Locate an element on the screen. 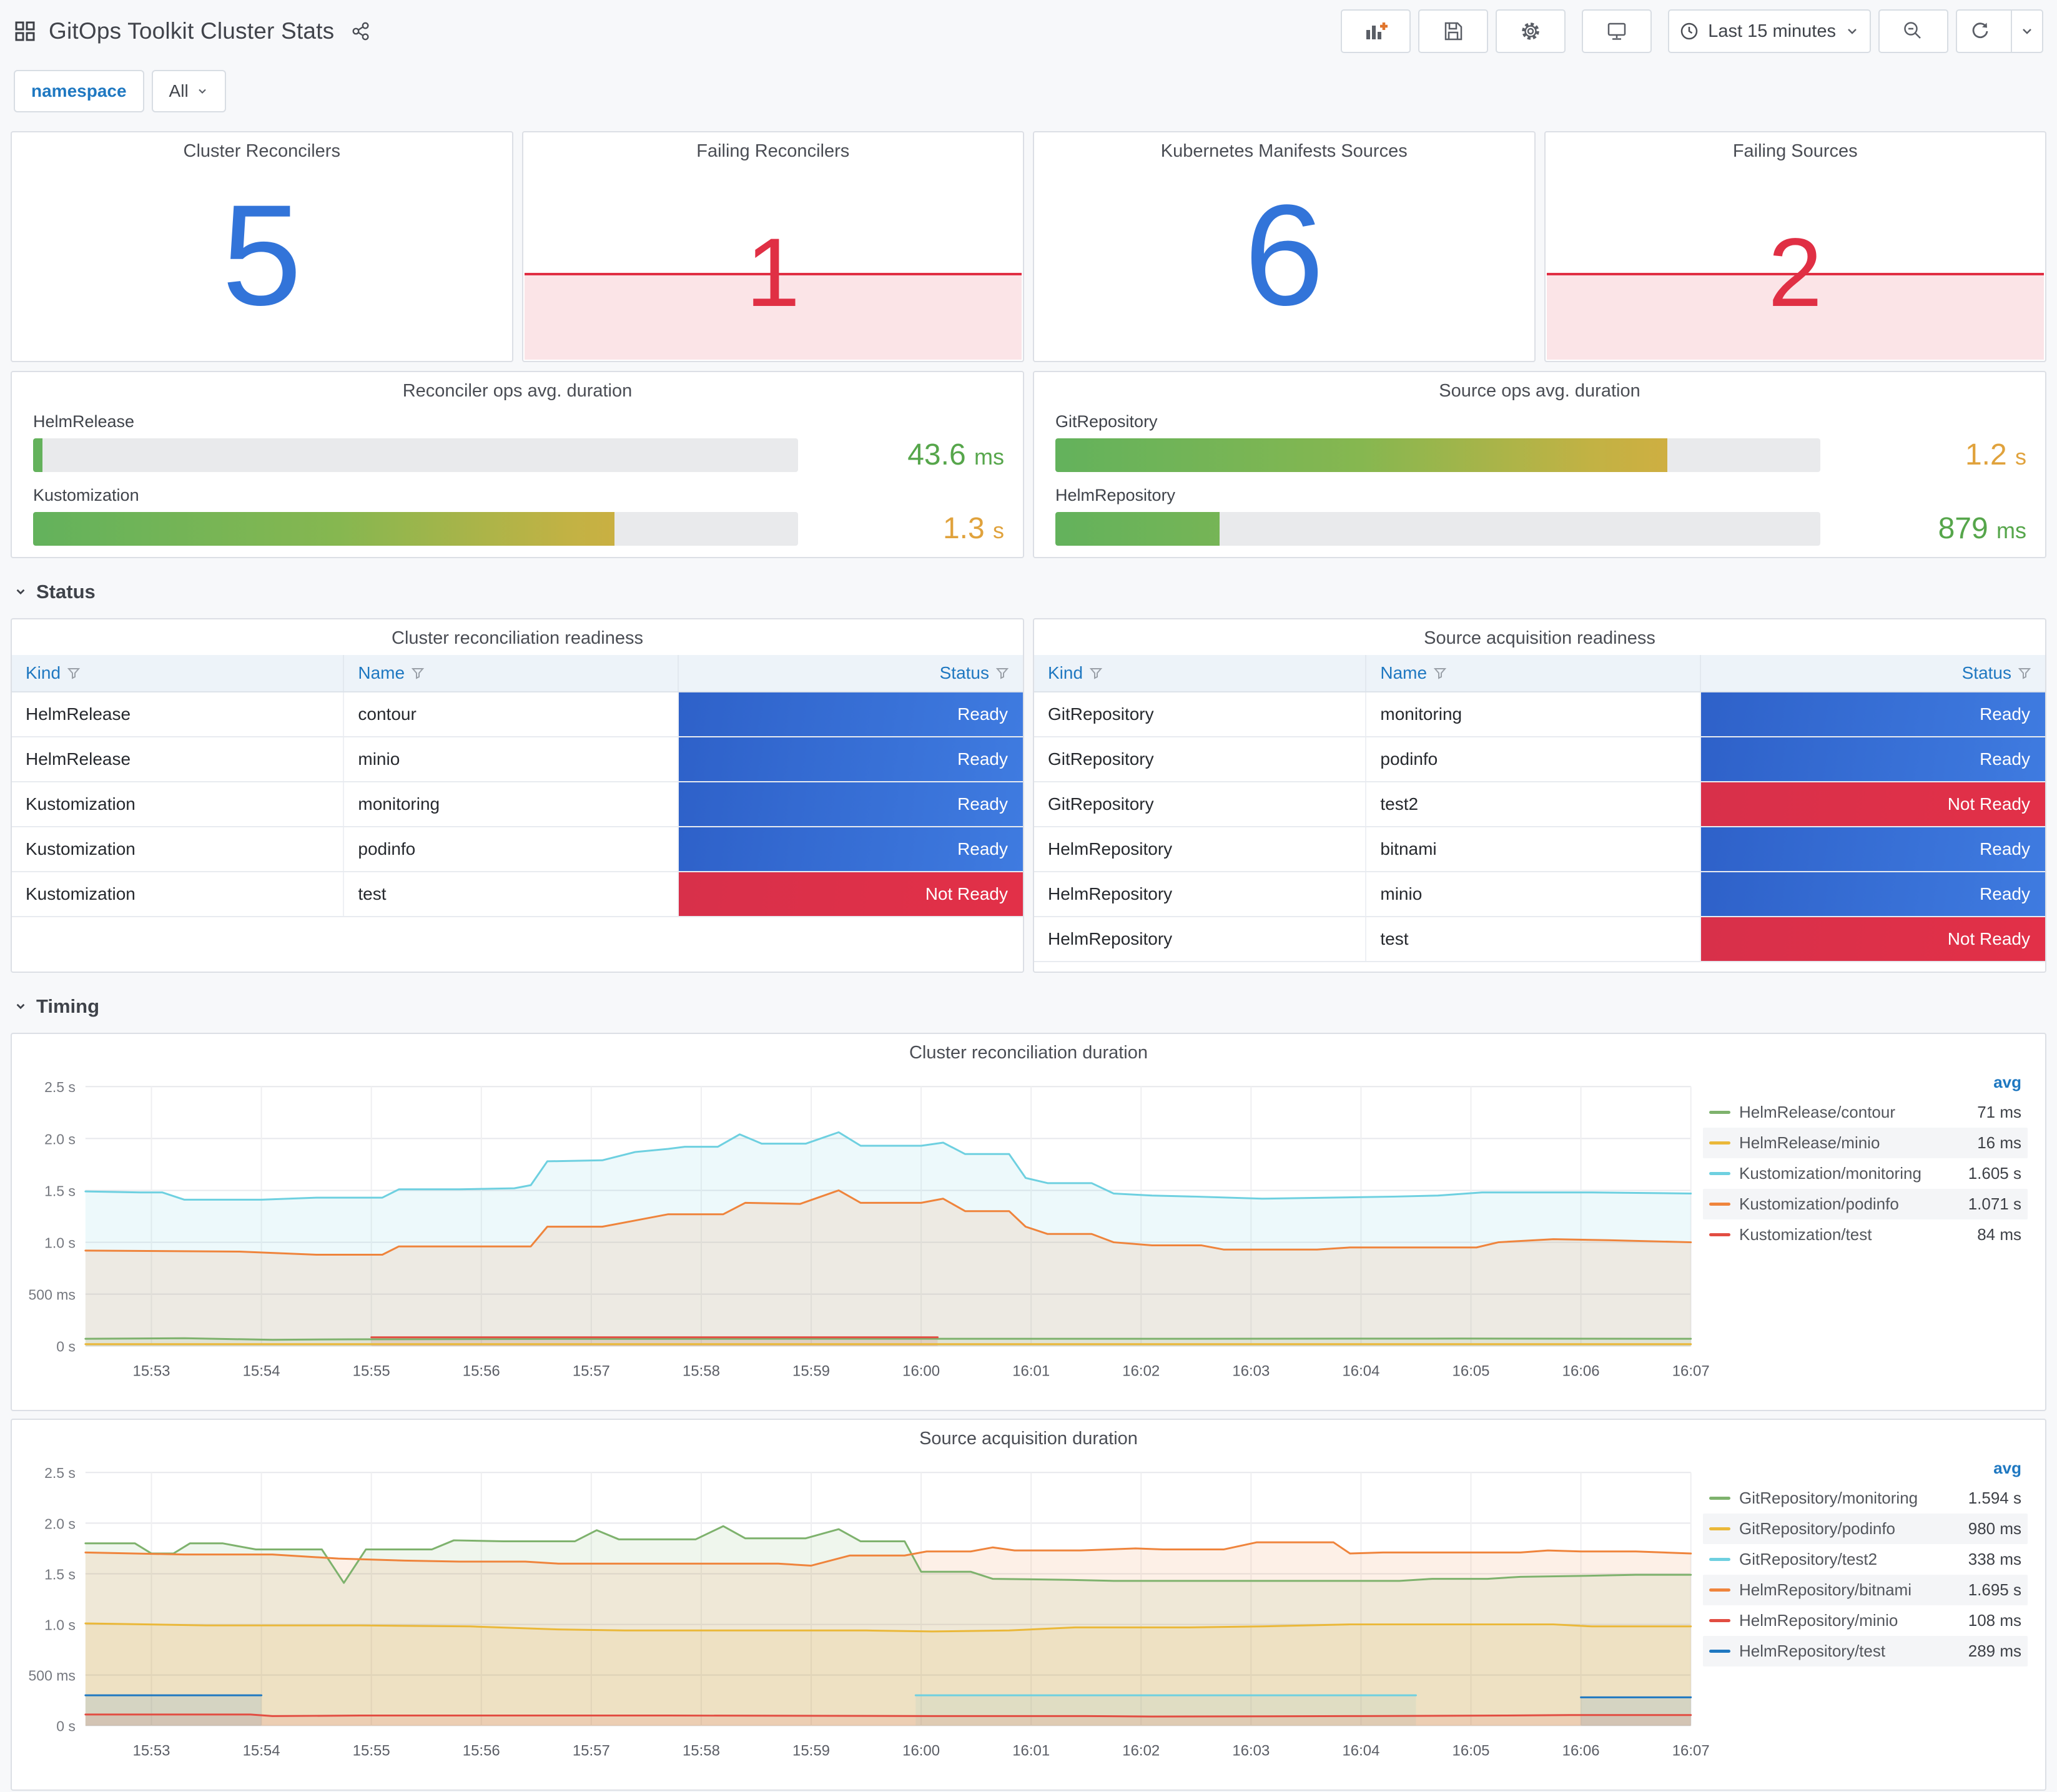 The image size is (2057, 1792). legend-item: GitRepository/monitoring 1.594 s is located at coordinates (1865, 1498).